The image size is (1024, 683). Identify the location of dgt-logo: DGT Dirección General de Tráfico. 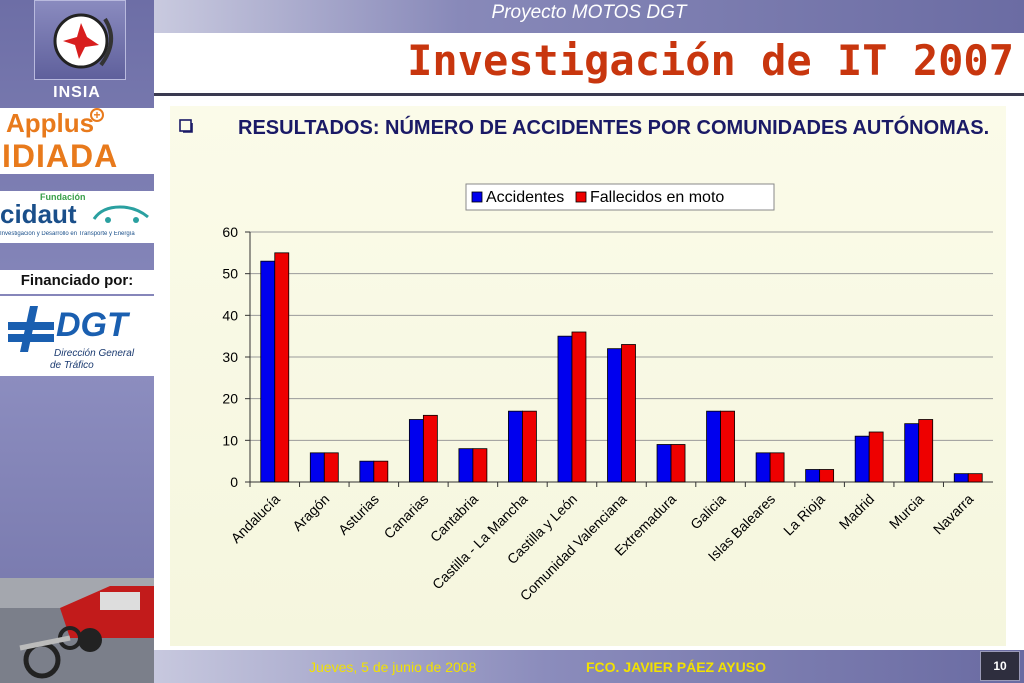
(77, 336).